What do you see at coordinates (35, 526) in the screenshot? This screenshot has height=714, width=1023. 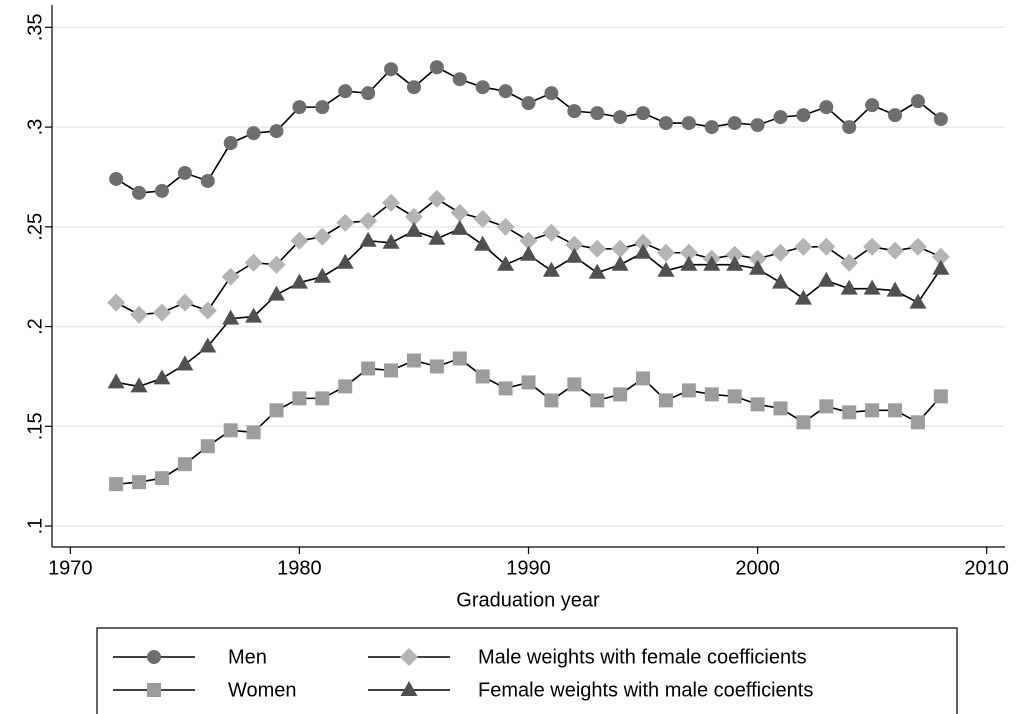 I see `y-tick-label: .1` at bounding box center [35, 526].